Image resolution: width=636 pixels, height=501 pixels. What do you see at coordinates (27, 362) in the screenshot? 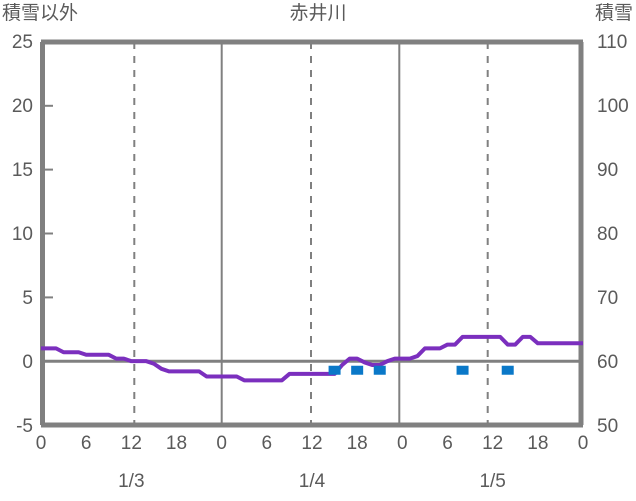
I see `y-left-tick-0: 0` at bounding box center [27, 362].